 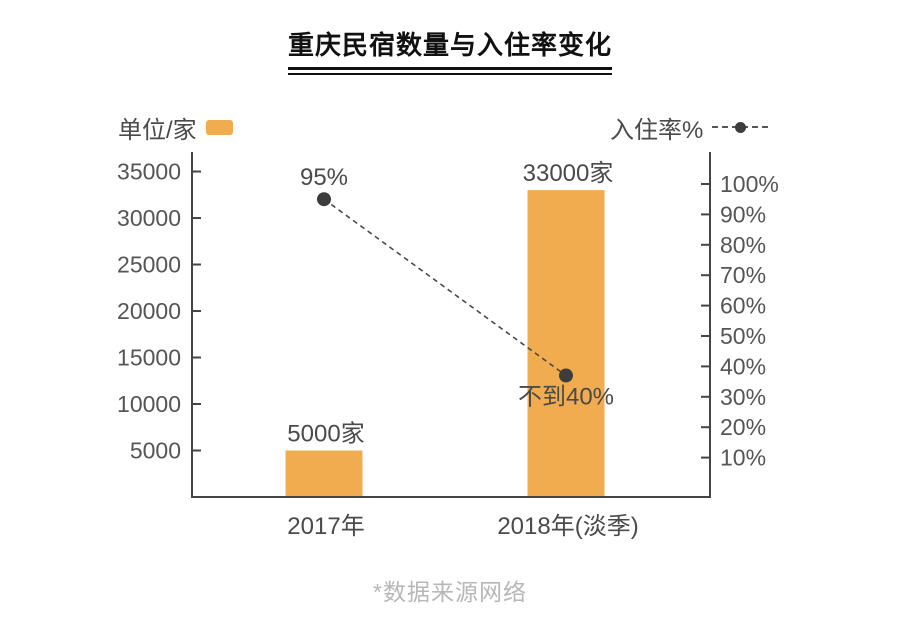 I want to click on right-axis-tick-label: 60%, so click(x=743, y=306).